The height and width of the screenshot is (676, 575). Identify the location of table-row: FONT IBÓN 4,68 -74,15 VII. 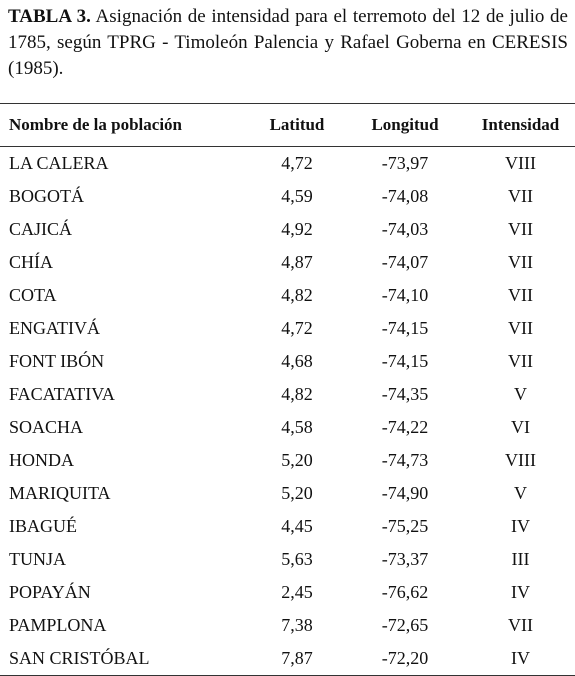
(287, 361).